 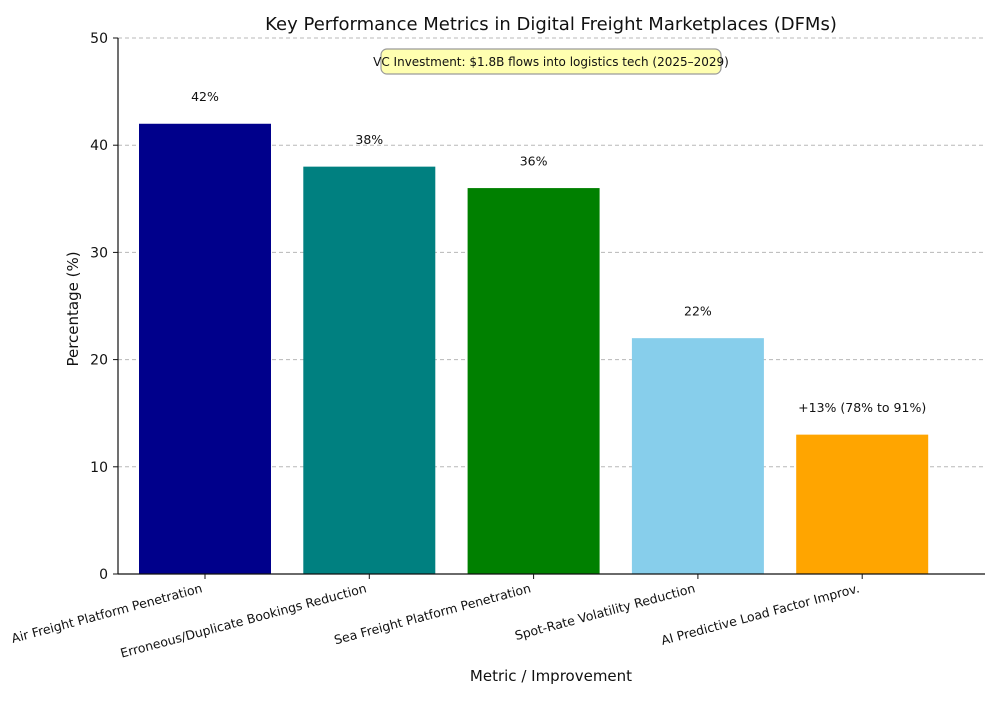 I want to click on y-tick-label: 40, so click(x=99, y=146).